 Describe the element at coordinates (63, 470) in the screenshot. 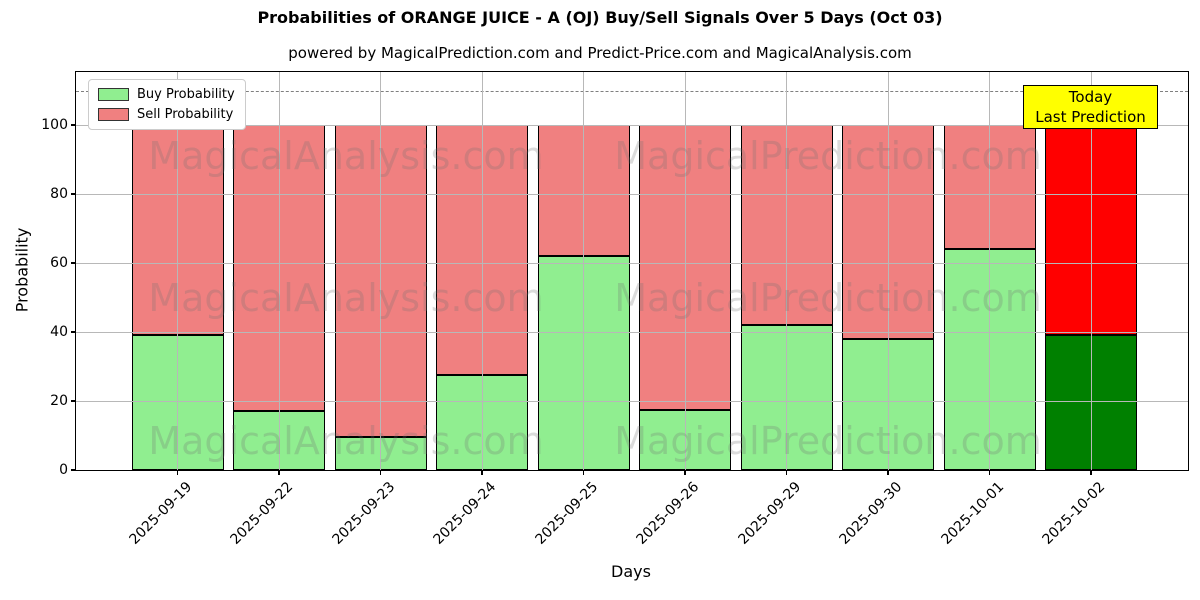

I see `y-tick-label: 0` at that location.